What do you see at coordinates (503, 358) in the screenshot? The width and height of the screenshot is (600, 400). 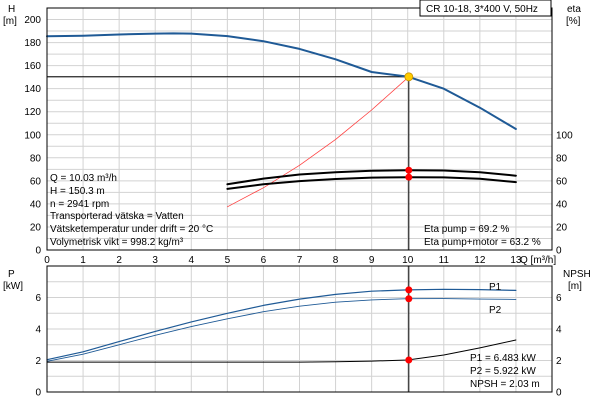 I see `info-p1: P1 = 6.483 kW` at bounding box center [503, 358].